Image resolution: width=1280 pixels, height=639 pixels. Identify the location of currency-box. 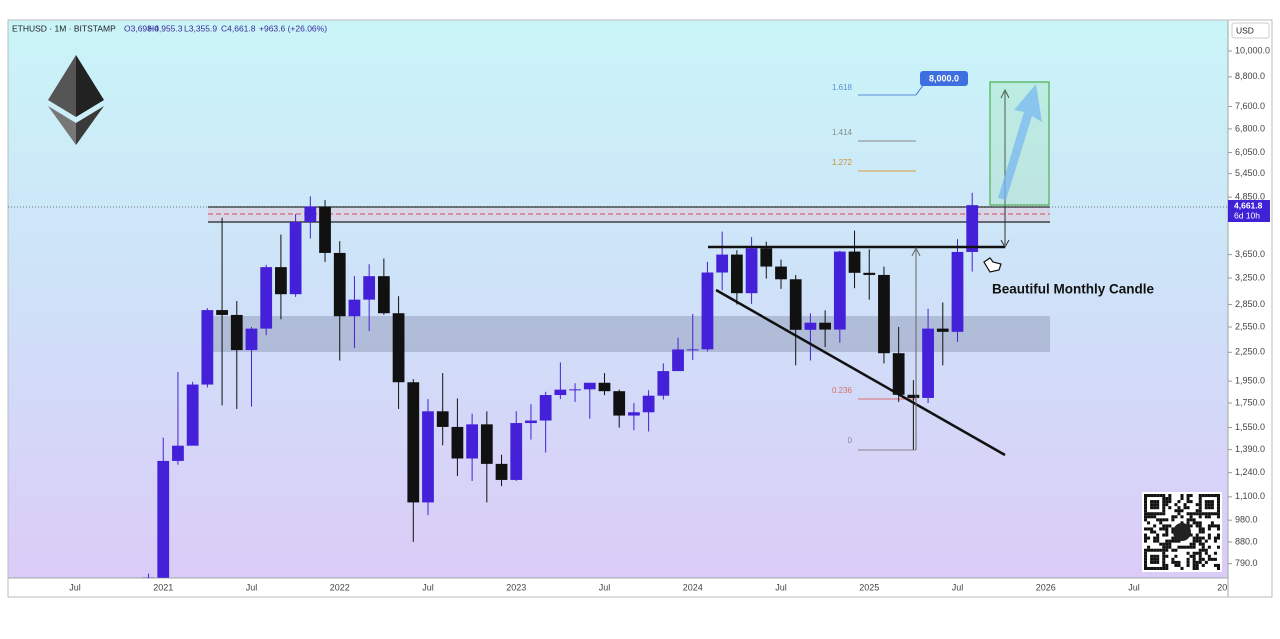
(1250, 30).